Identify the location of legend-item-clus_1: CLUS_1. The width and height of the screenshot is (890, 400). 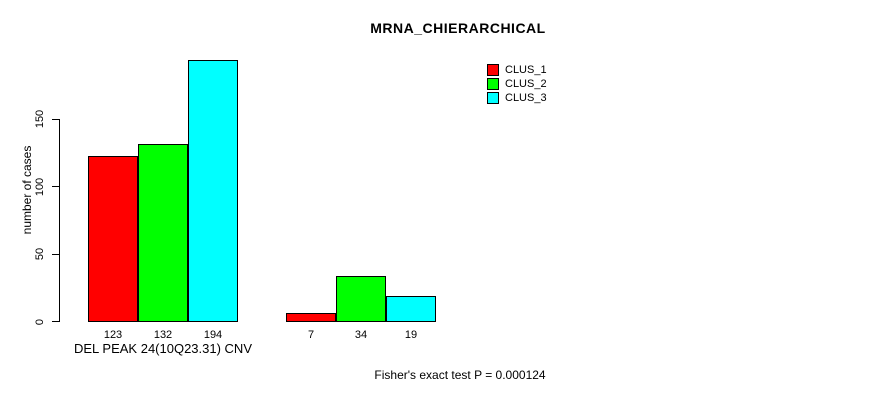
(517, 70).